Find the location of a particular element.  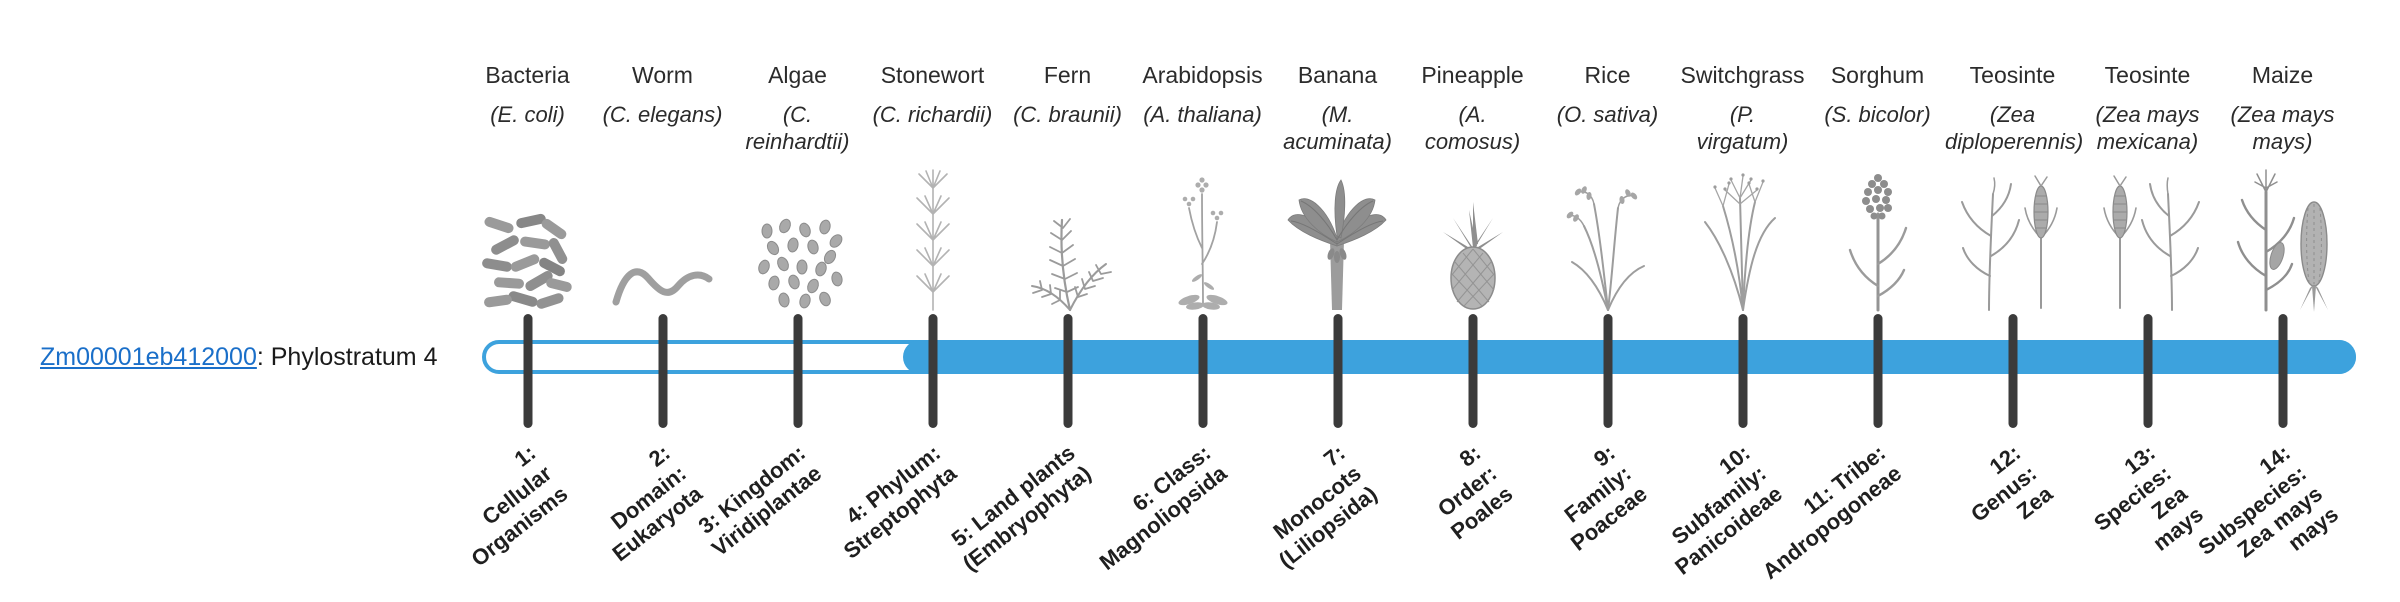

bacteria-icon is located at coordinates (527, 261).